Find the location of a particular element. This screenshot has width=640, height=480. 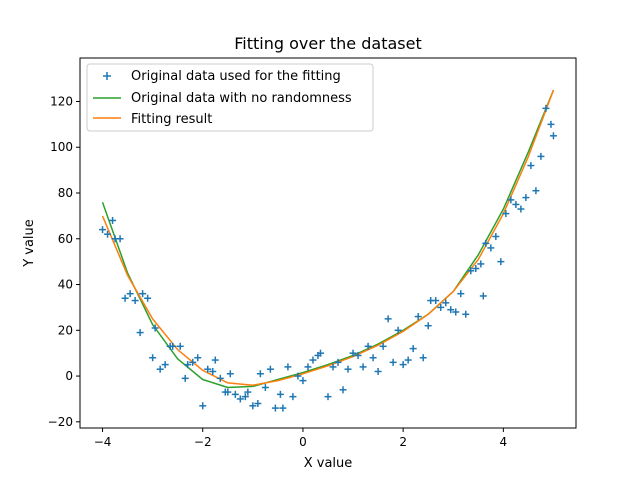

y-tick-label: 100 is located at coordinates (61, 147).